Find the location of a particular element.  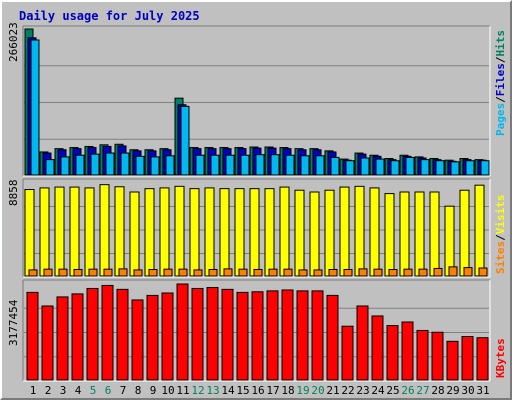

kbytes-axis-label: KBytes is located at coordinates (500, 358).